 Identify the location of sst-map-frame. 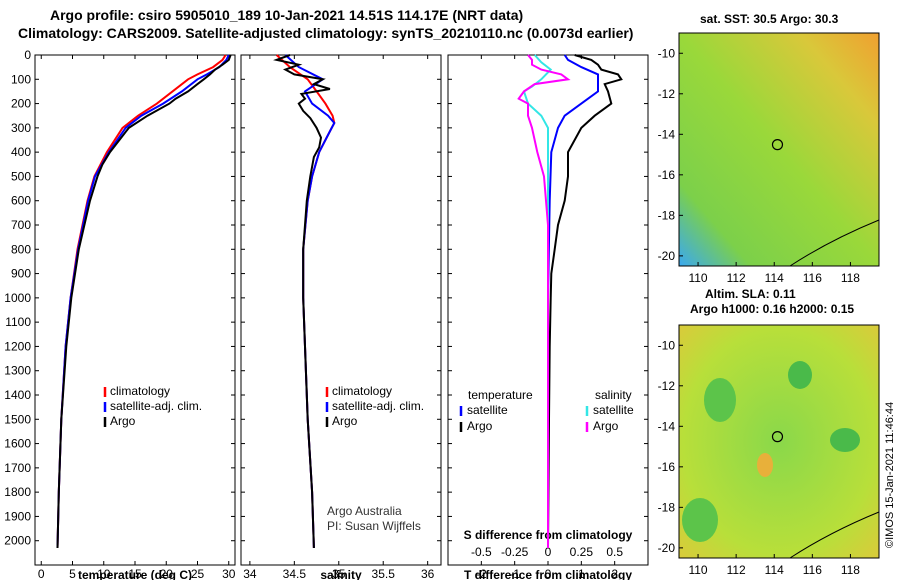
(779, 149).